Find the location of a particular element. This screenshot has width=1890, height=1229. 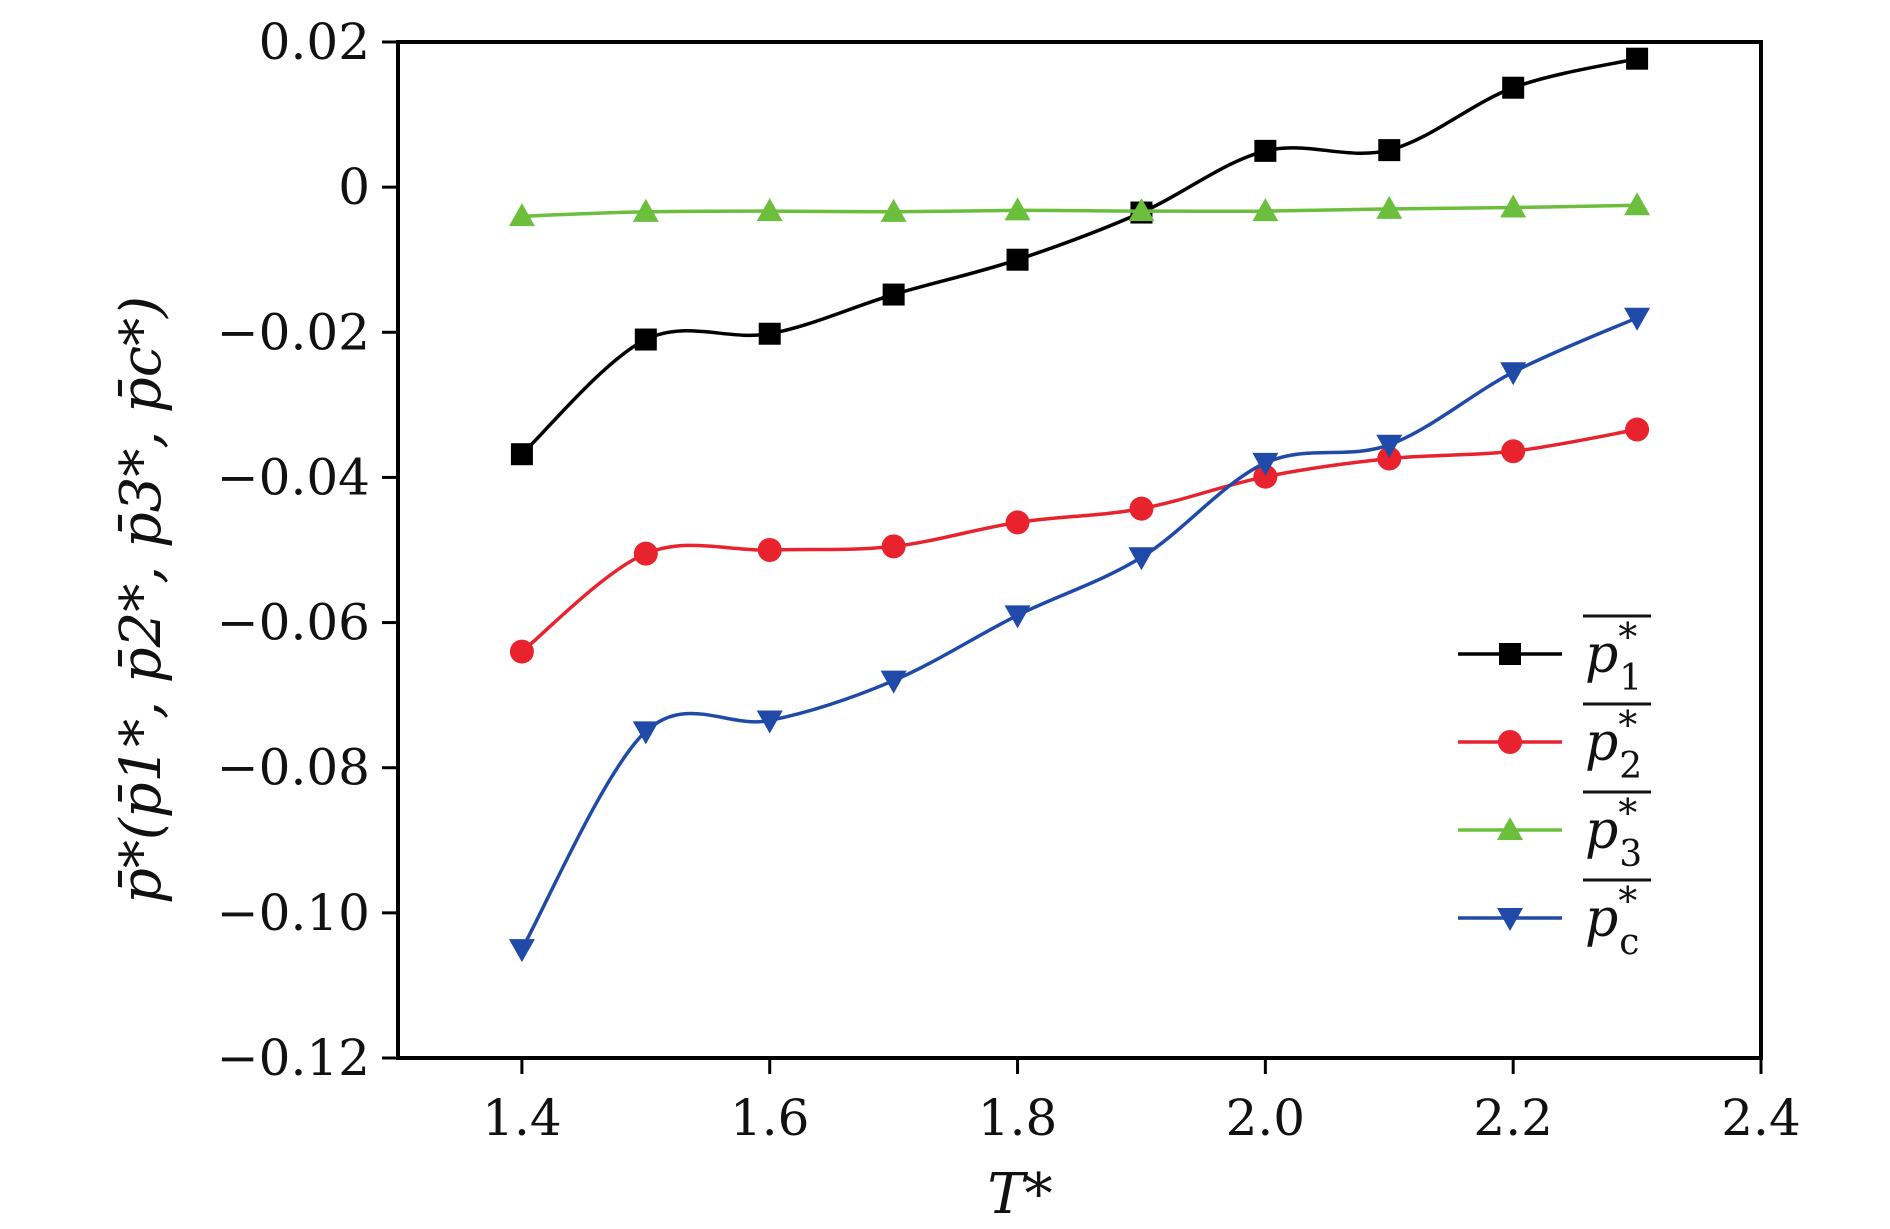

y-tick-label: −0.02 is located at coordinates (293, 332).